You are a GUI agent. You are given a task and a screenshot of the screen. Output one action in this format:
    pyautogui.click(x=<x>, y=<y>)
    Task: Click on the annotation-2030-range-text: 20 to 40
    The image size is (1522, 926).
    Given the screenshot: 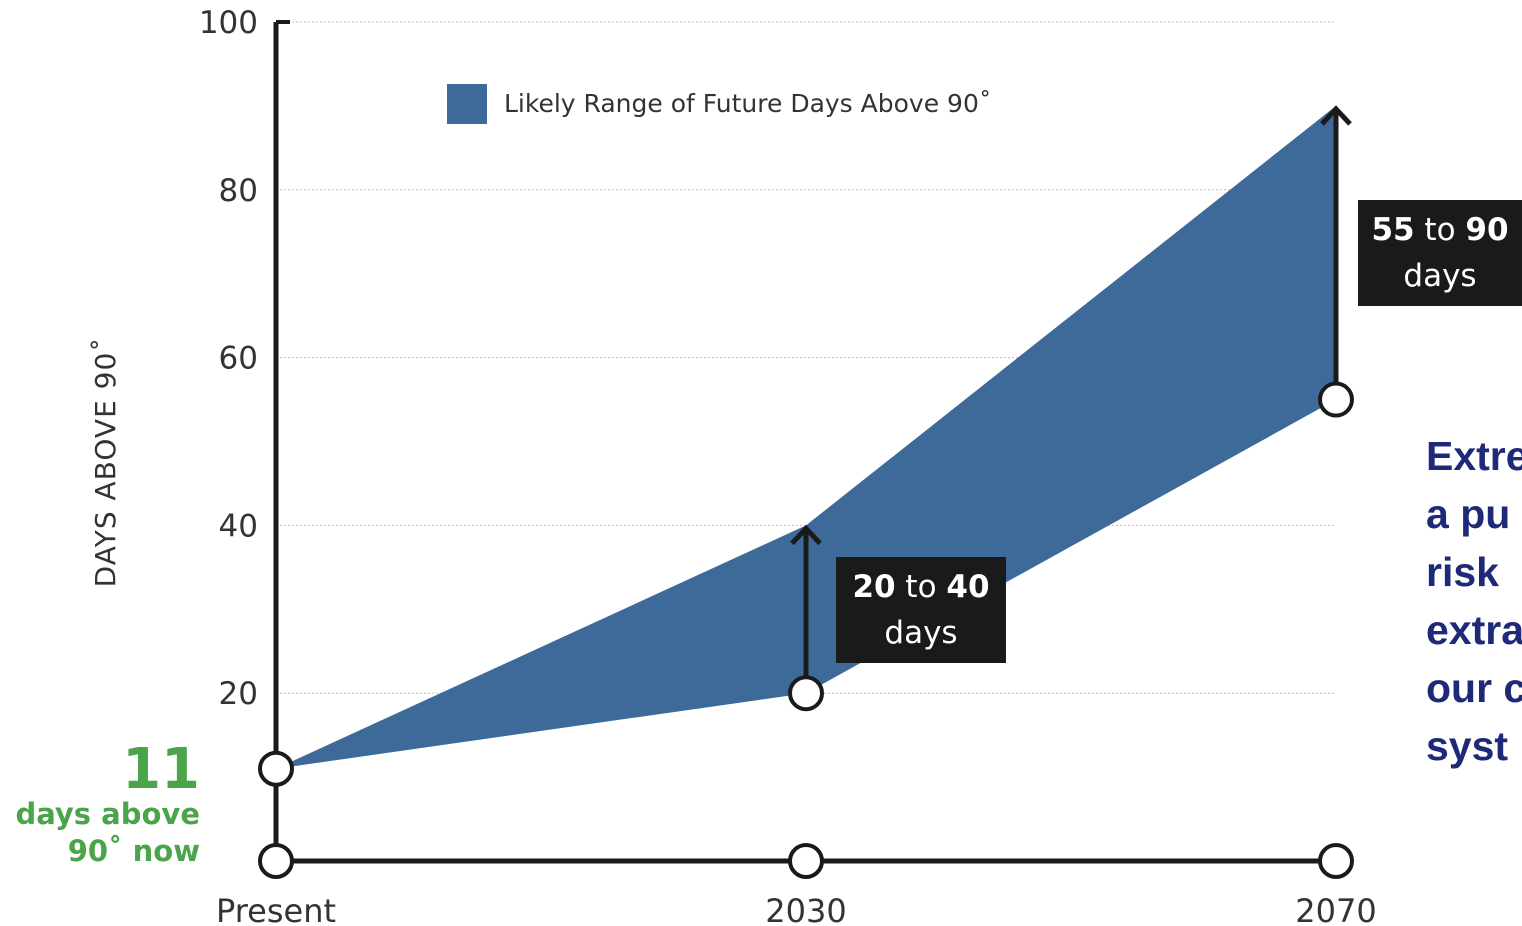 What is the action you would take?
    pyautogui.click(x=920, y=587)
    